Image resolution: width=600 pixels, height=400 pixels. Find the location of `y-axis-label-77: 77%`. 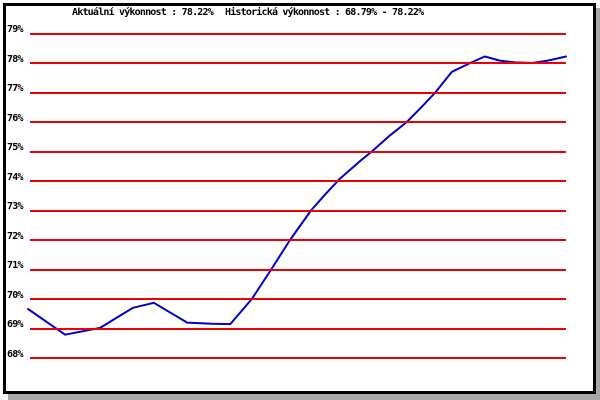

y-axis-label-77: 77% is located at coordinates (15, 88).